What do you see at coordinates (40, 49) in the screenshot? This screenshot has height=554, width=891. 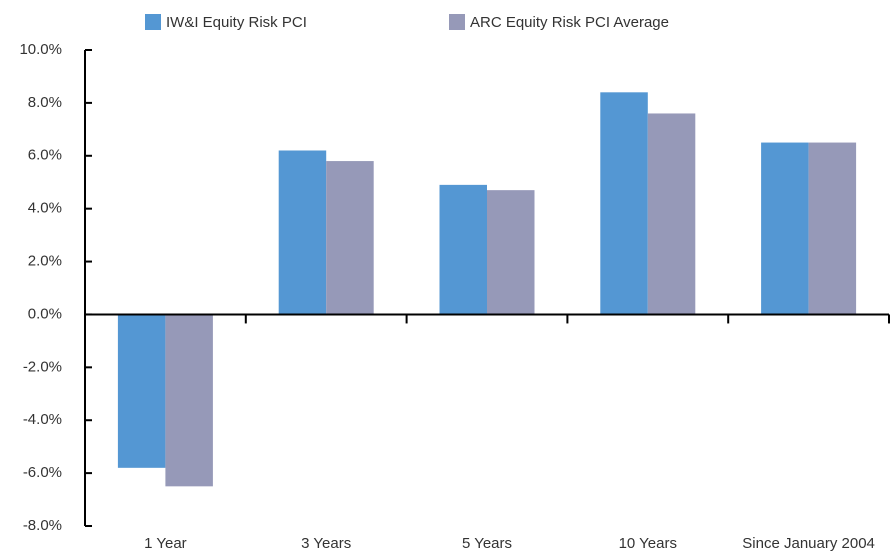 I see `y-tick-label: 10.0%` at bounding box center [40, 49].